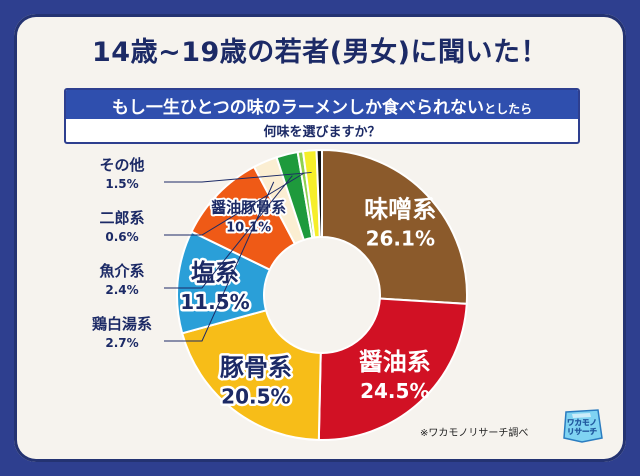 The image size is (640, 476). Describe the element at coordinates (255, 368) in the screenshot. I see `slice-label-name-3: 豚骨系` at that location.